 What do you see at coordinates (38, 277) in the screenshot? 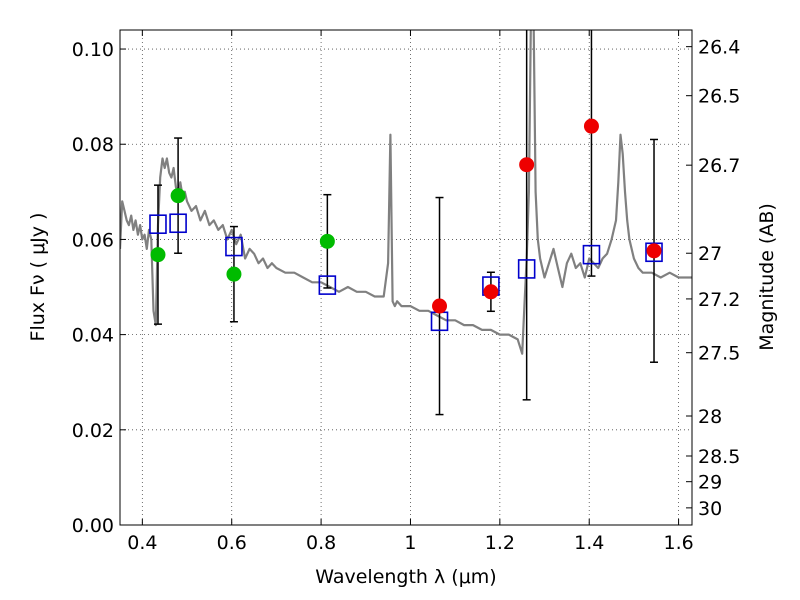
I see `y-axis-title: Flux Fν ( μJy )` at bounding box center [38, 277].